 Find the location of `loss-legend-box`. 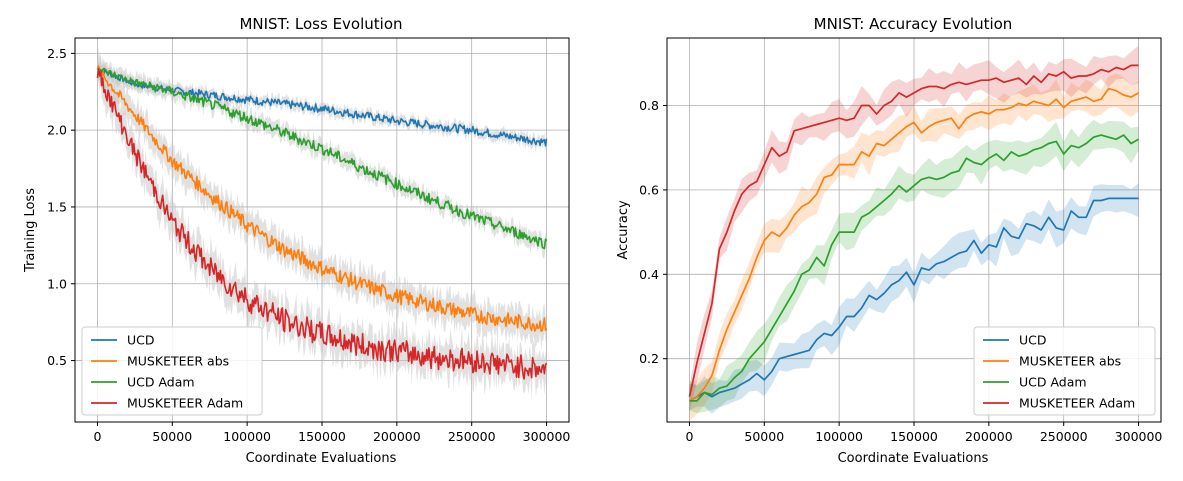

loss-legend-box is located at coordinates (172, 371).